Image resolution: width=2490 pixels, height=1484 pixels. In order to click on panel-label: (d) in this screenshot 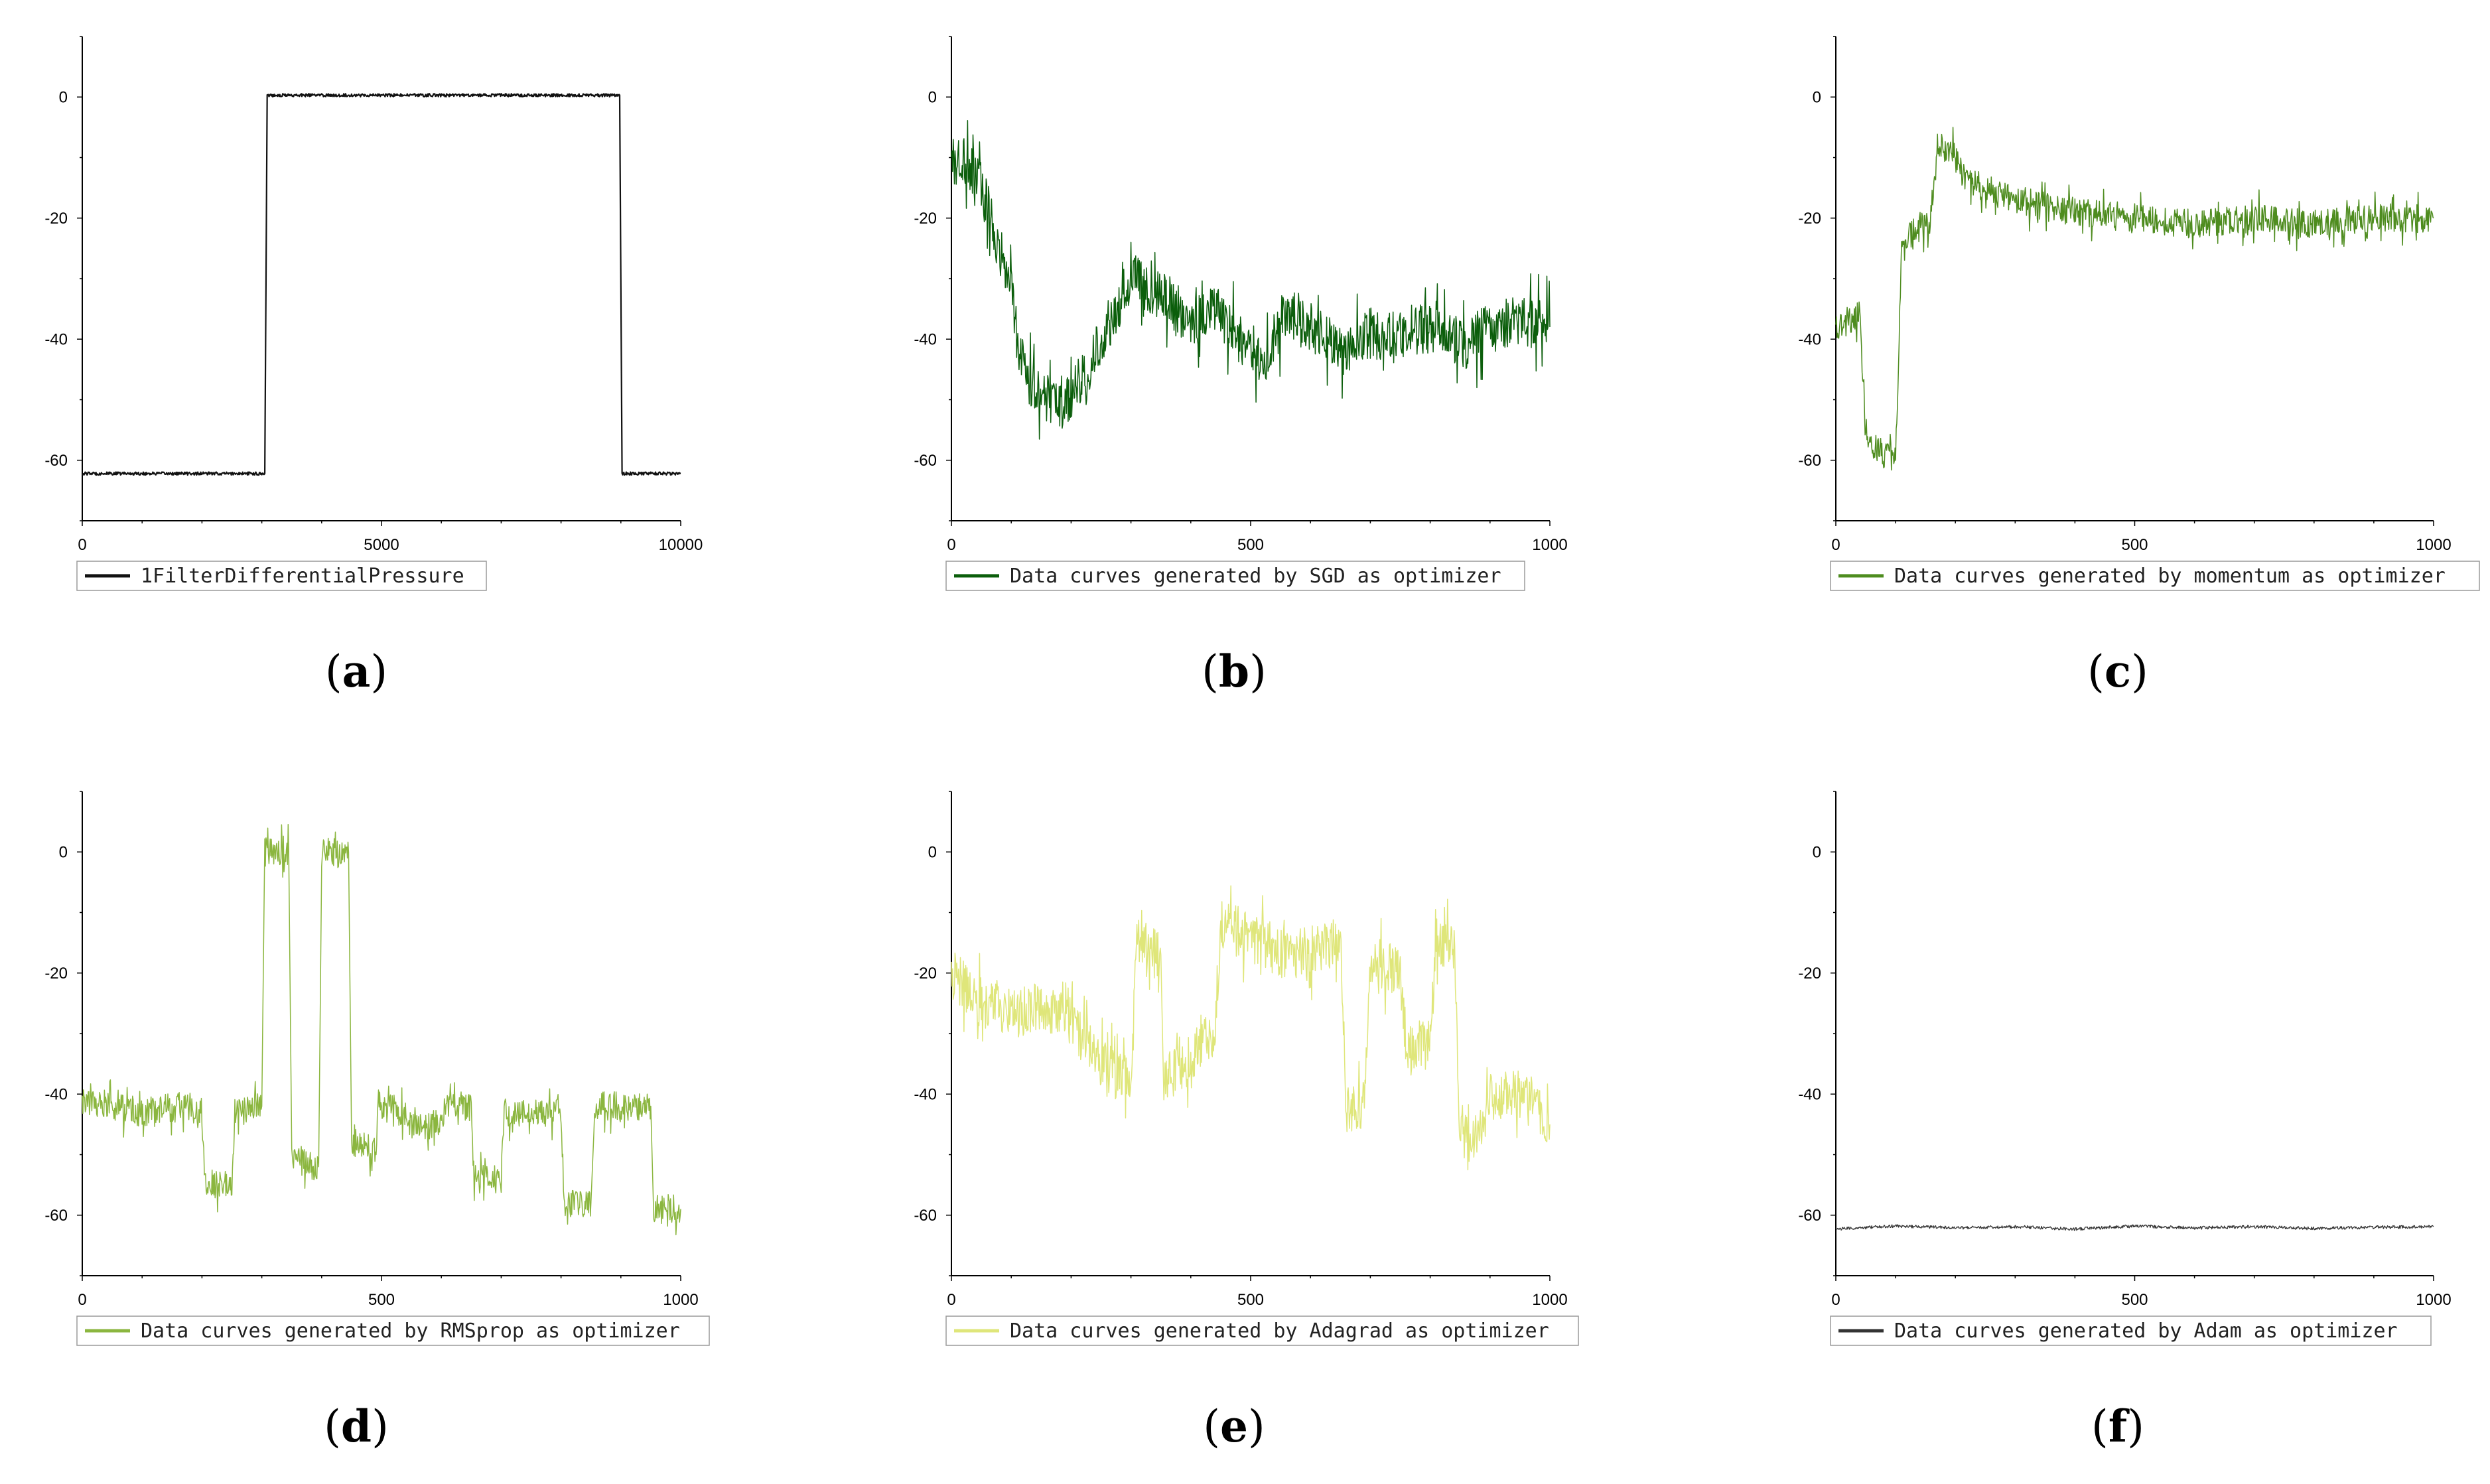, I will do `click(356, 1426)`.